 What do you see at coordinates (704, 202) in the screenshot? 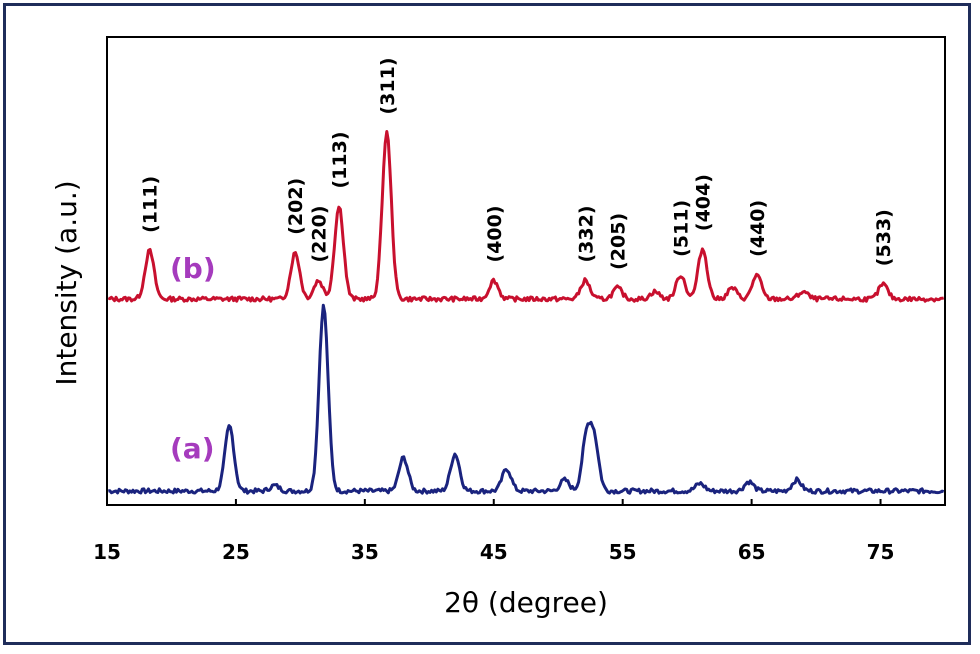
I see `peak-label: (404)` at bounding box center [704, 202].